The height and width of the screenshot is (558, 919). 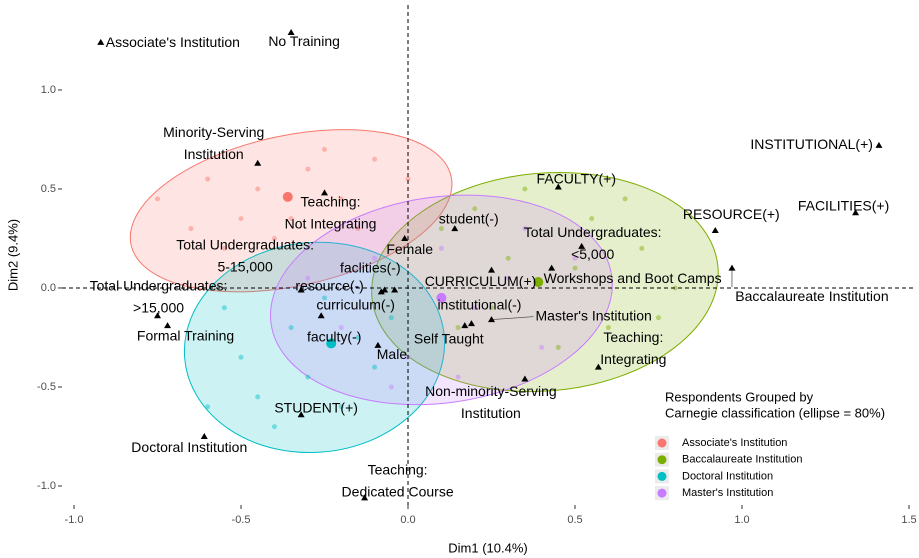 What do you see at coordinates (244, 267) in the screenshot?
I see `category-label: 5-15,000` at bounding box center [244, 267].